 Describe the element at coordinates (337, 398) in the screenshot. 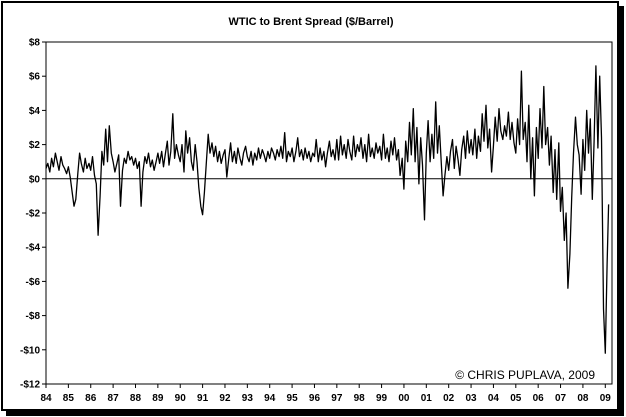

I see `x-tick-label: 97` at that location.